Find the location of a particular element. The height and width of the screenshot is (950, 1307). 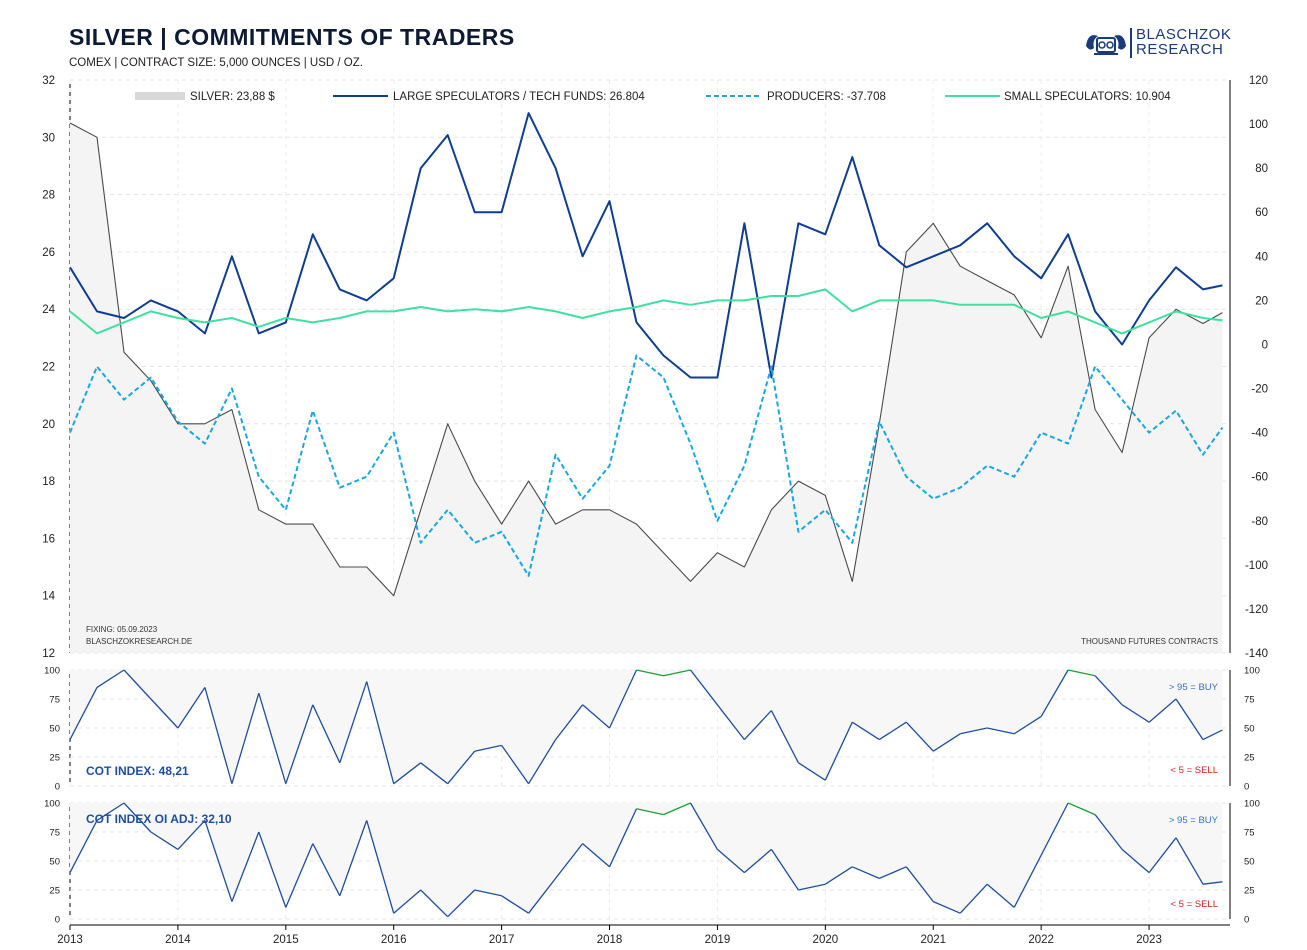

cot-index-y-left-tick: 100 is located at coordinates (52, 671).